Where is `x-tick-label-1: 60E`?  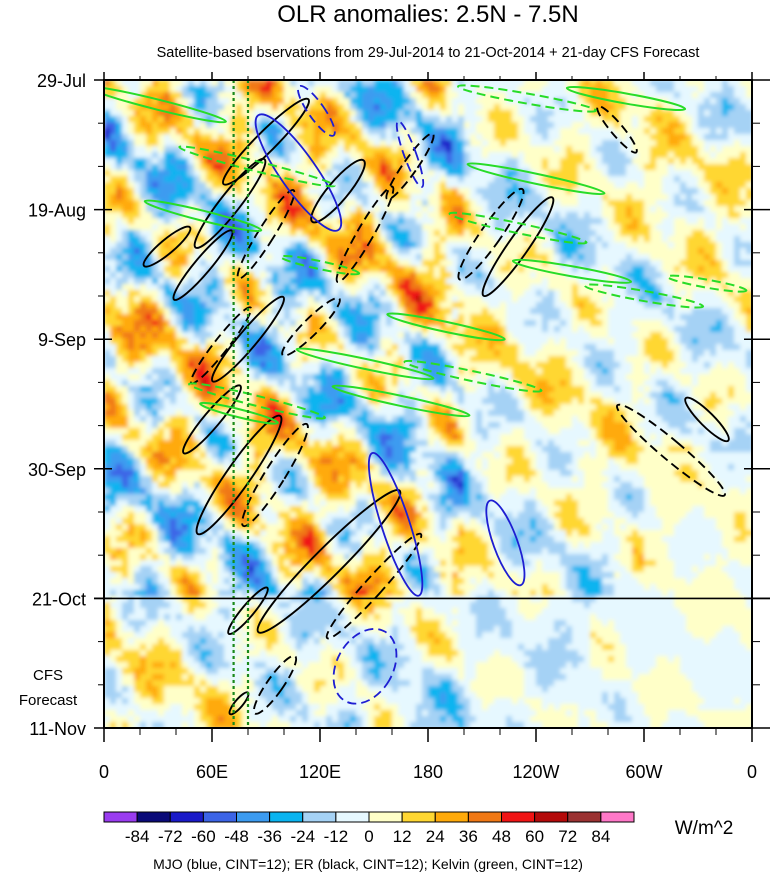 x-tick-label-1: 60E is located at coordinates (212, 772).